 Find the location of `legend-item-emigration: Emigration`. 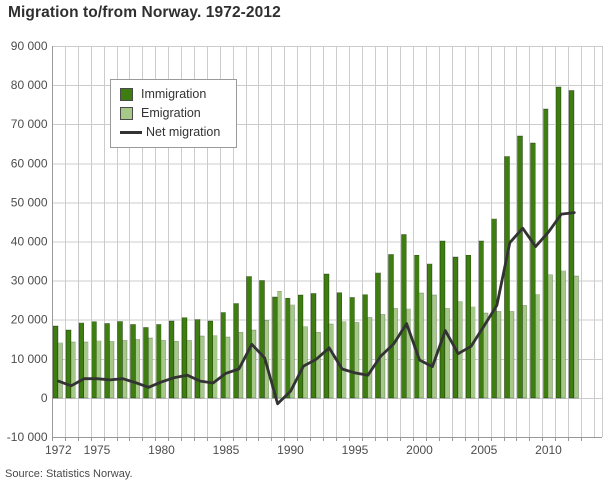

legend-item-emigration: Emigration is located at coordinates (174, 113).